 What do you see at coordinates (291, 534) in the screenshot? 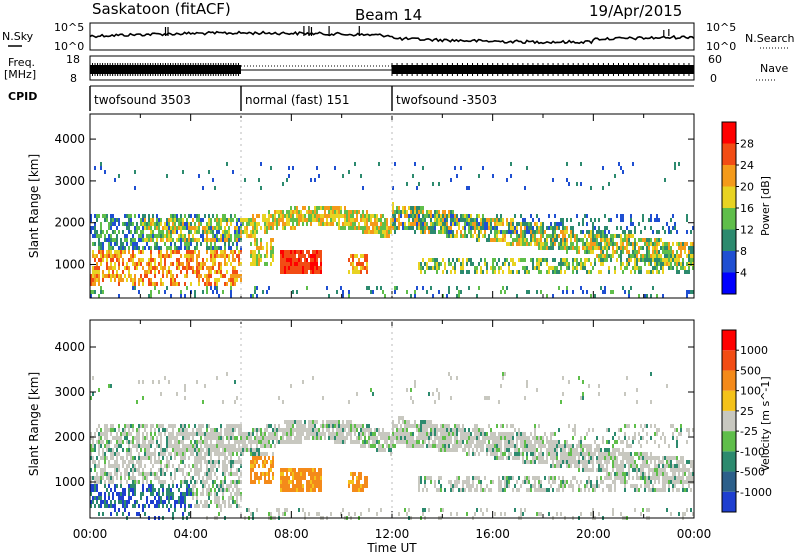
I see `x-tick-label: 08:00` at bounding box center [291, 534].